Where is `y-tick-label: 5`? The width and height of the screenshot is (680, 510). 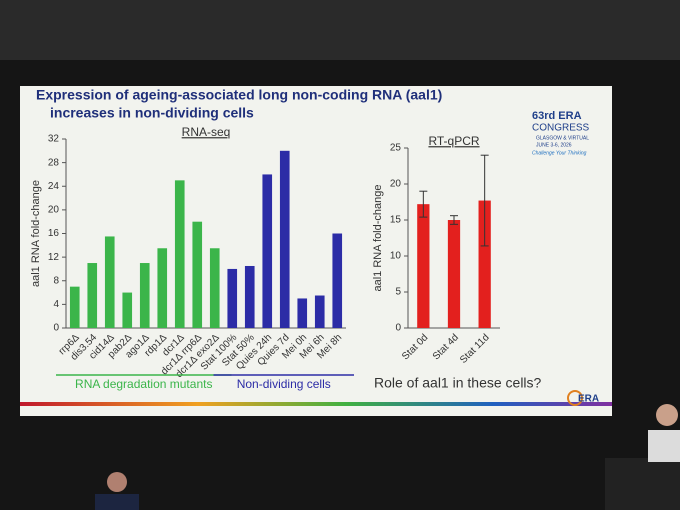
y-tick-label: 5 is located at coordinates (398, 292).